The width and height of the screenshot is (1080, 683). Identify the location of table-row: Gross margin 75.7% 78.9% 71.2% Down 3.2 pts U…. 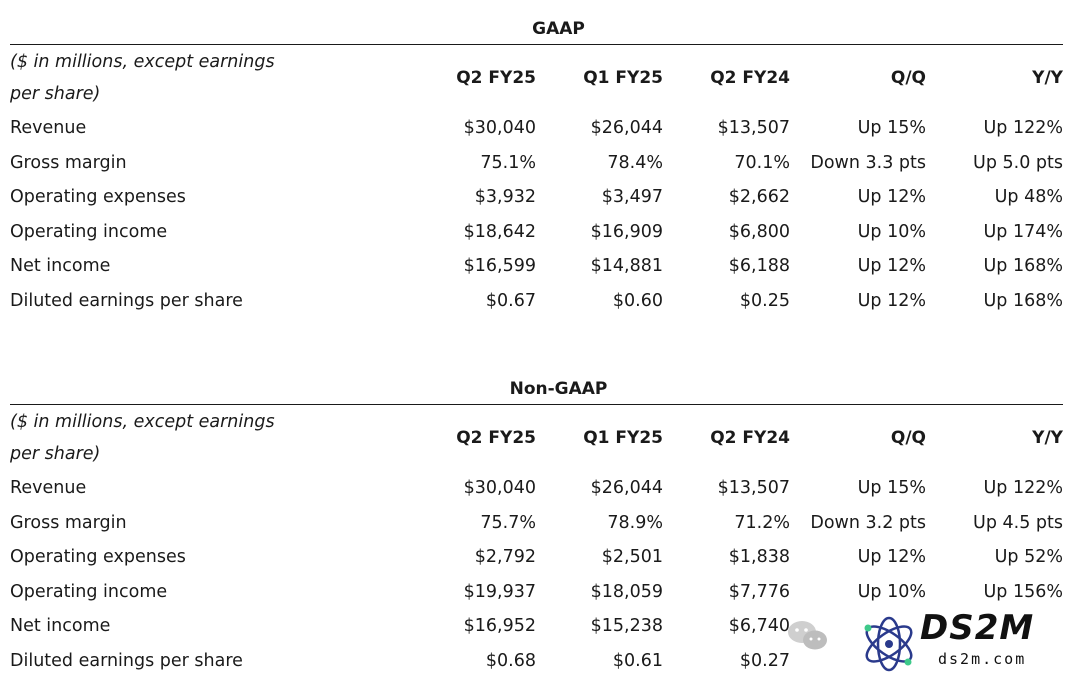
(536, 523).